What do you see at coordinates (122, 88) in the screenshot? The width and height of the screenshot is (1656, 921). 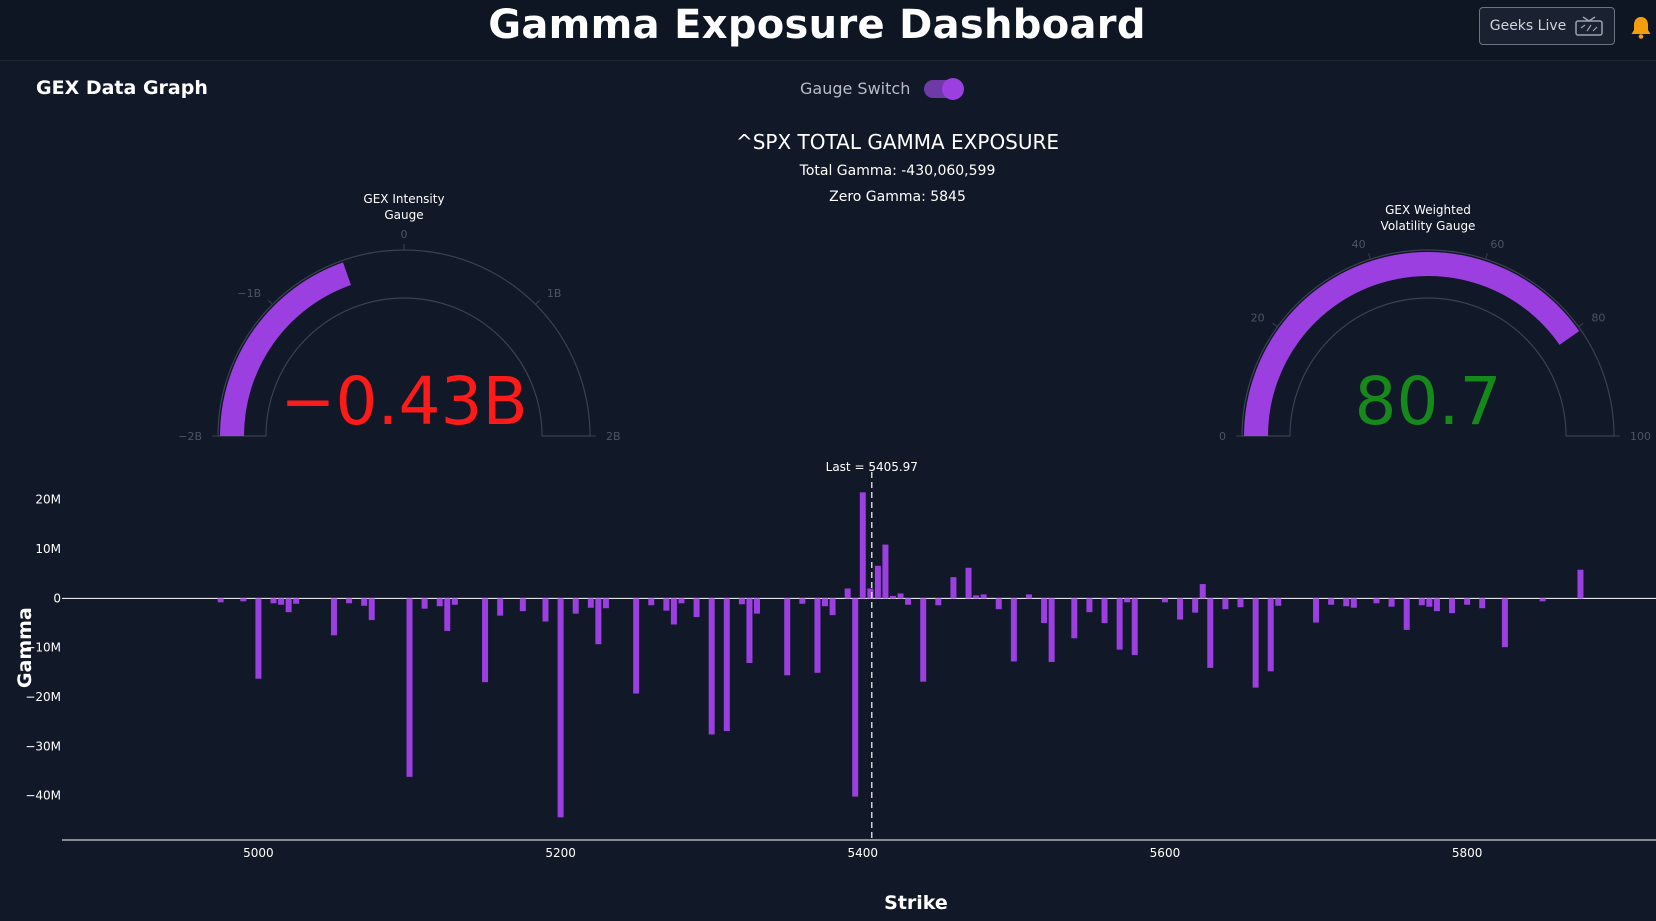 I see `section-title: GEX Data Graph` at bounding box center [122, 88].